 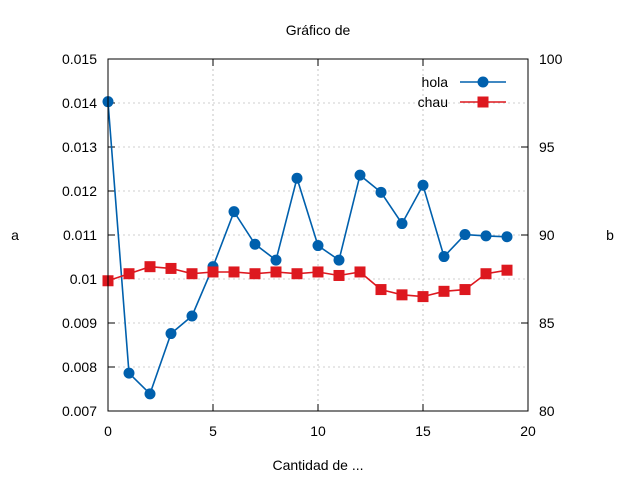 I want to click on y-tick-label: 0.012, so click(x=79, y=191).